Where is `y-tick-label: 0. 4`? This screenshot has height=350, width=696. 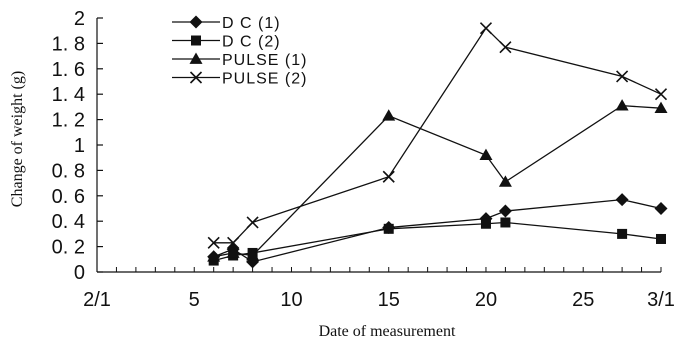
y-tick-label: 0. 4 is located at coordinates (68, 222).